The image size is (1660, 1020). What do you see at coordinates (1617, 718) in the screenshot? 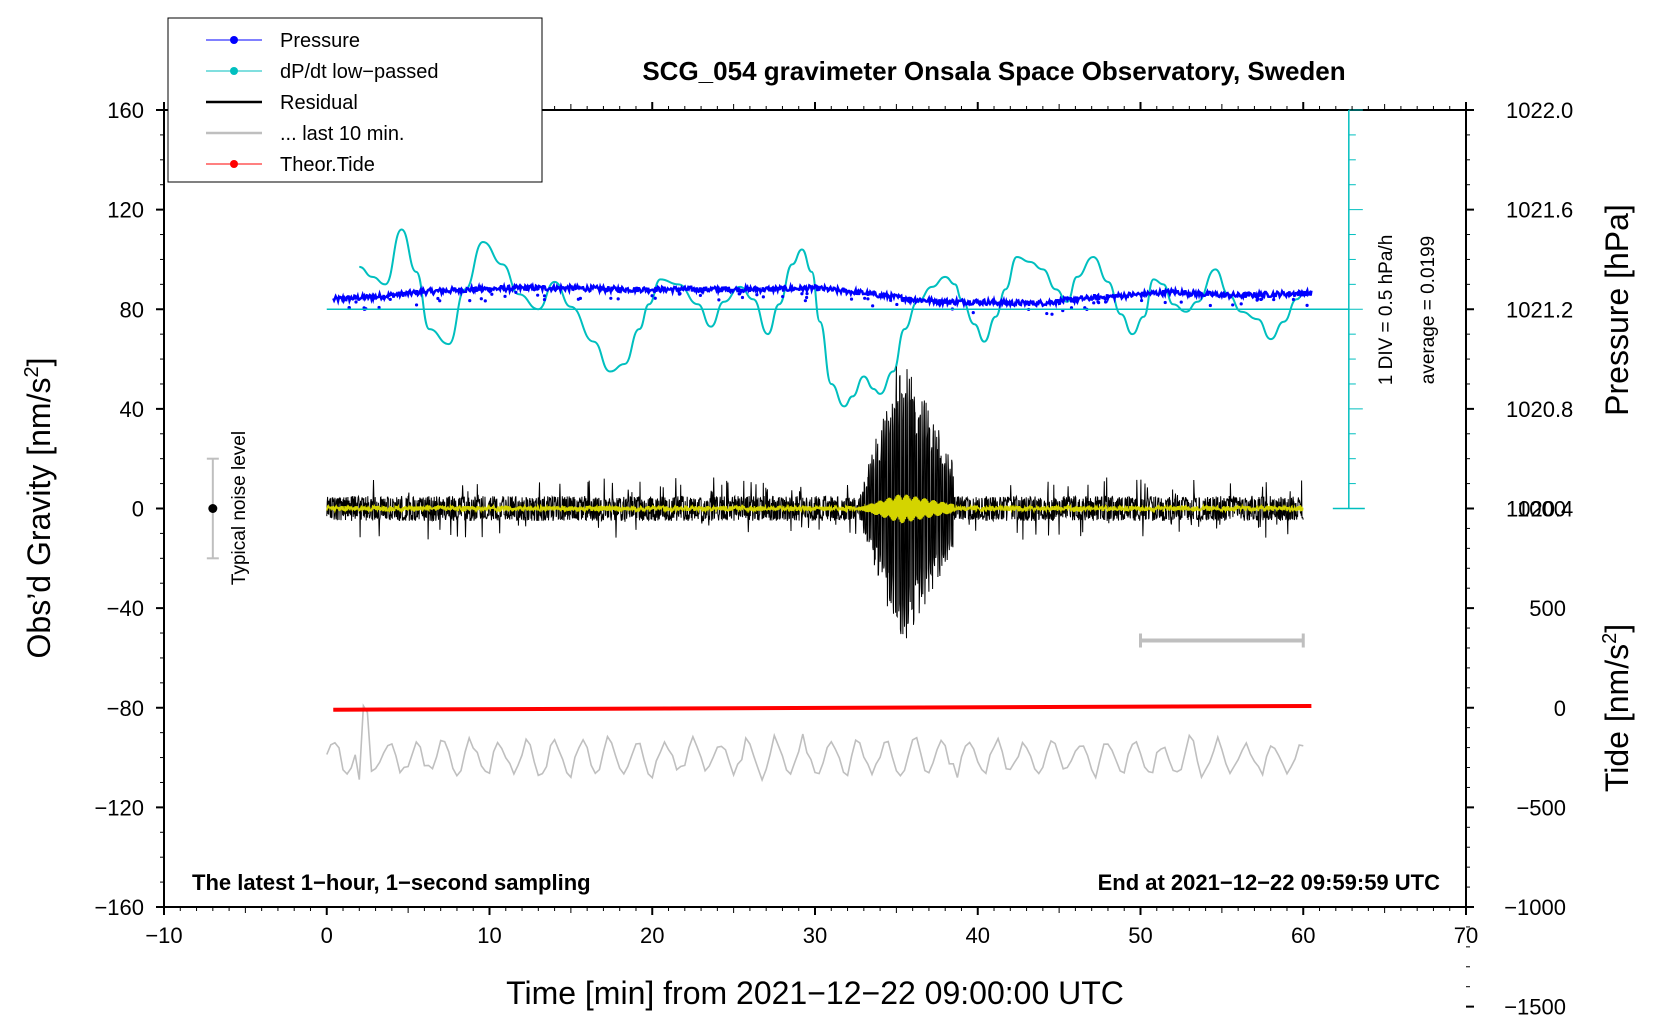
I see `tide-axis-label-main: Tide [nm/s` at bounding box center [1617, 718].